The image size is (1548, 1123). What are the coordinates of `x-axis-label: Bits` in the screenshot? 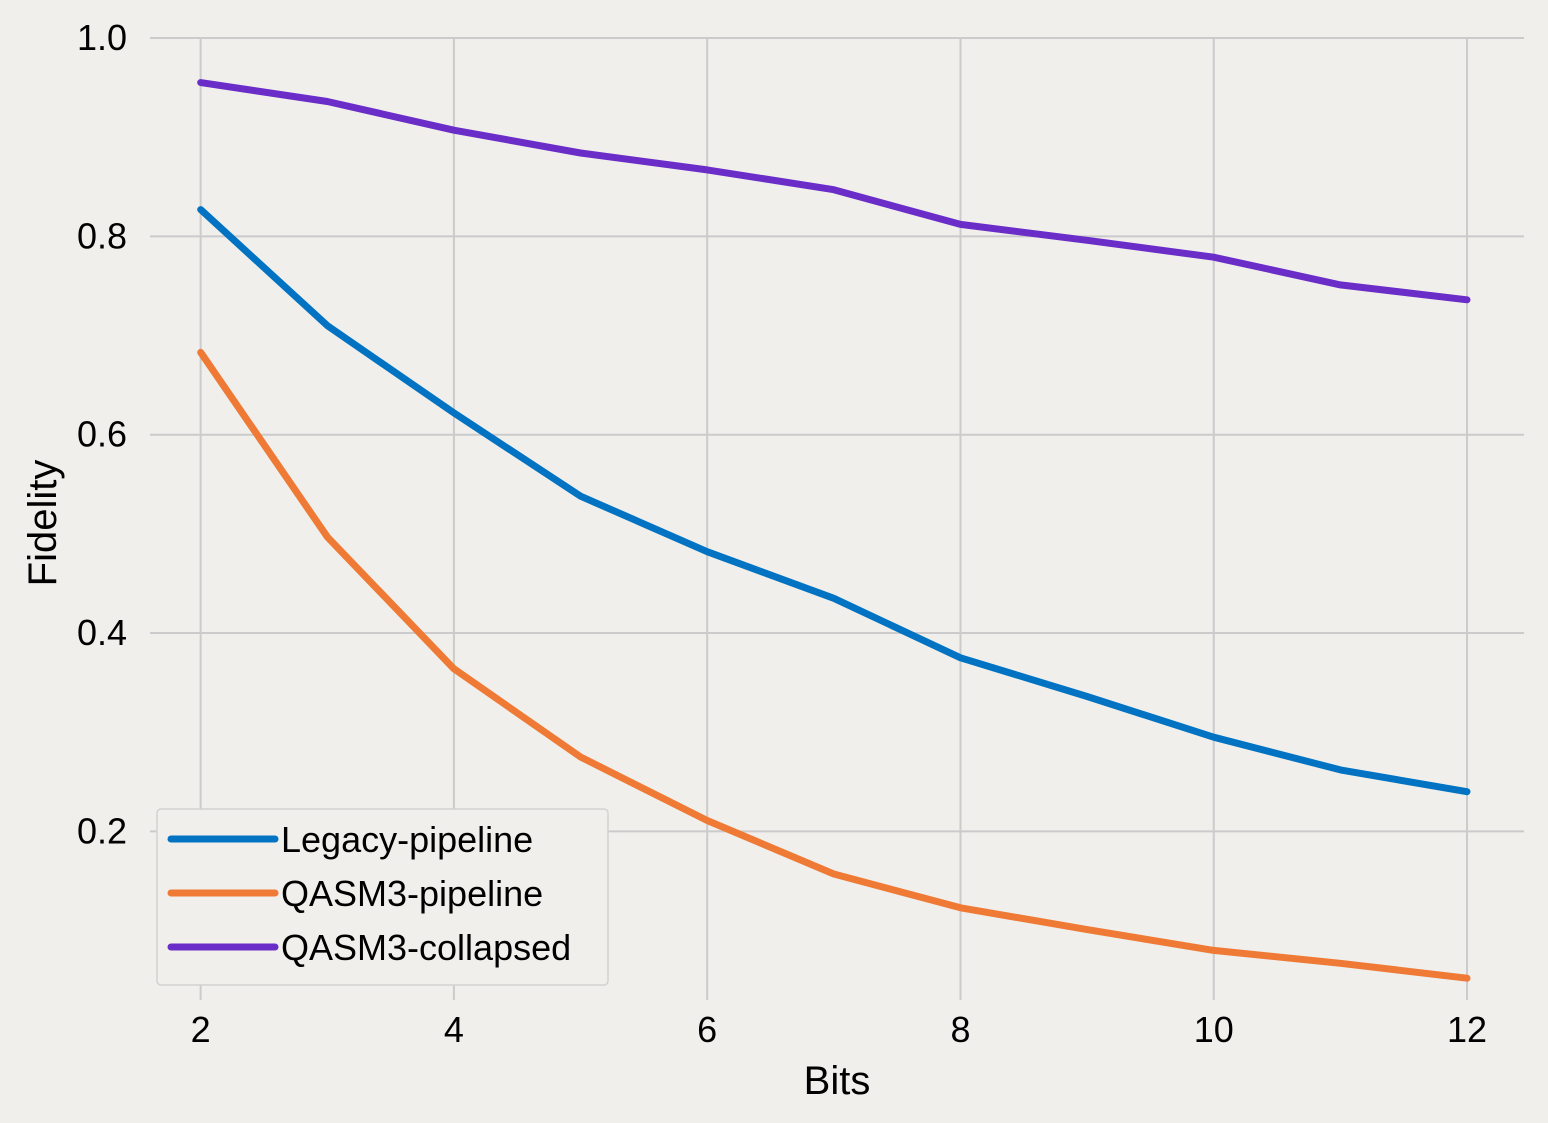 It's located at (837, 1081).